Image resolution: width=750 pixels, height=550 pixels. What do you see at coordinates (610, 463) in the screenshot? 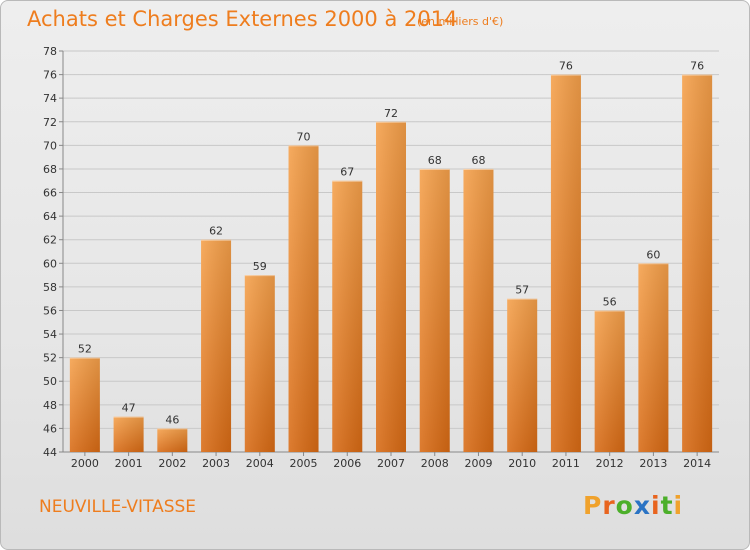
I see `x-tick-label: 2012` at bounding box center [610, 463].